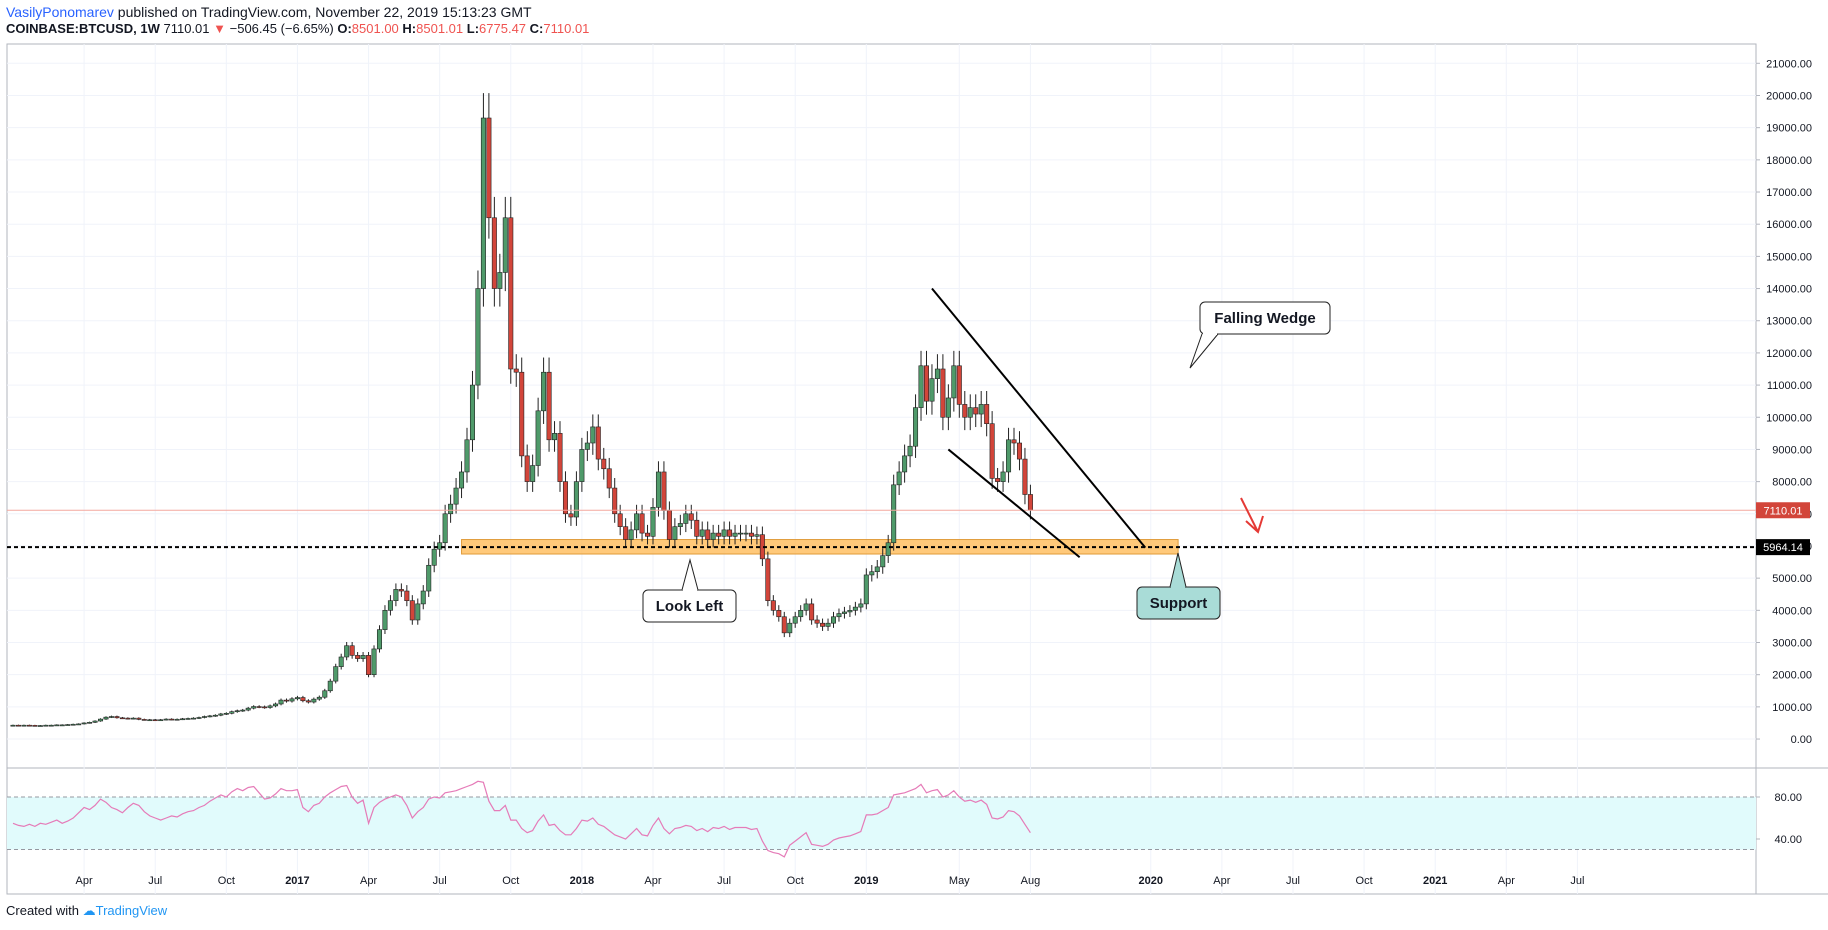  Describe the element at coordinates (83, 28) in the screenshot. I see `symbol-label: COINBASE:BTCUSD, 1W` at that location.